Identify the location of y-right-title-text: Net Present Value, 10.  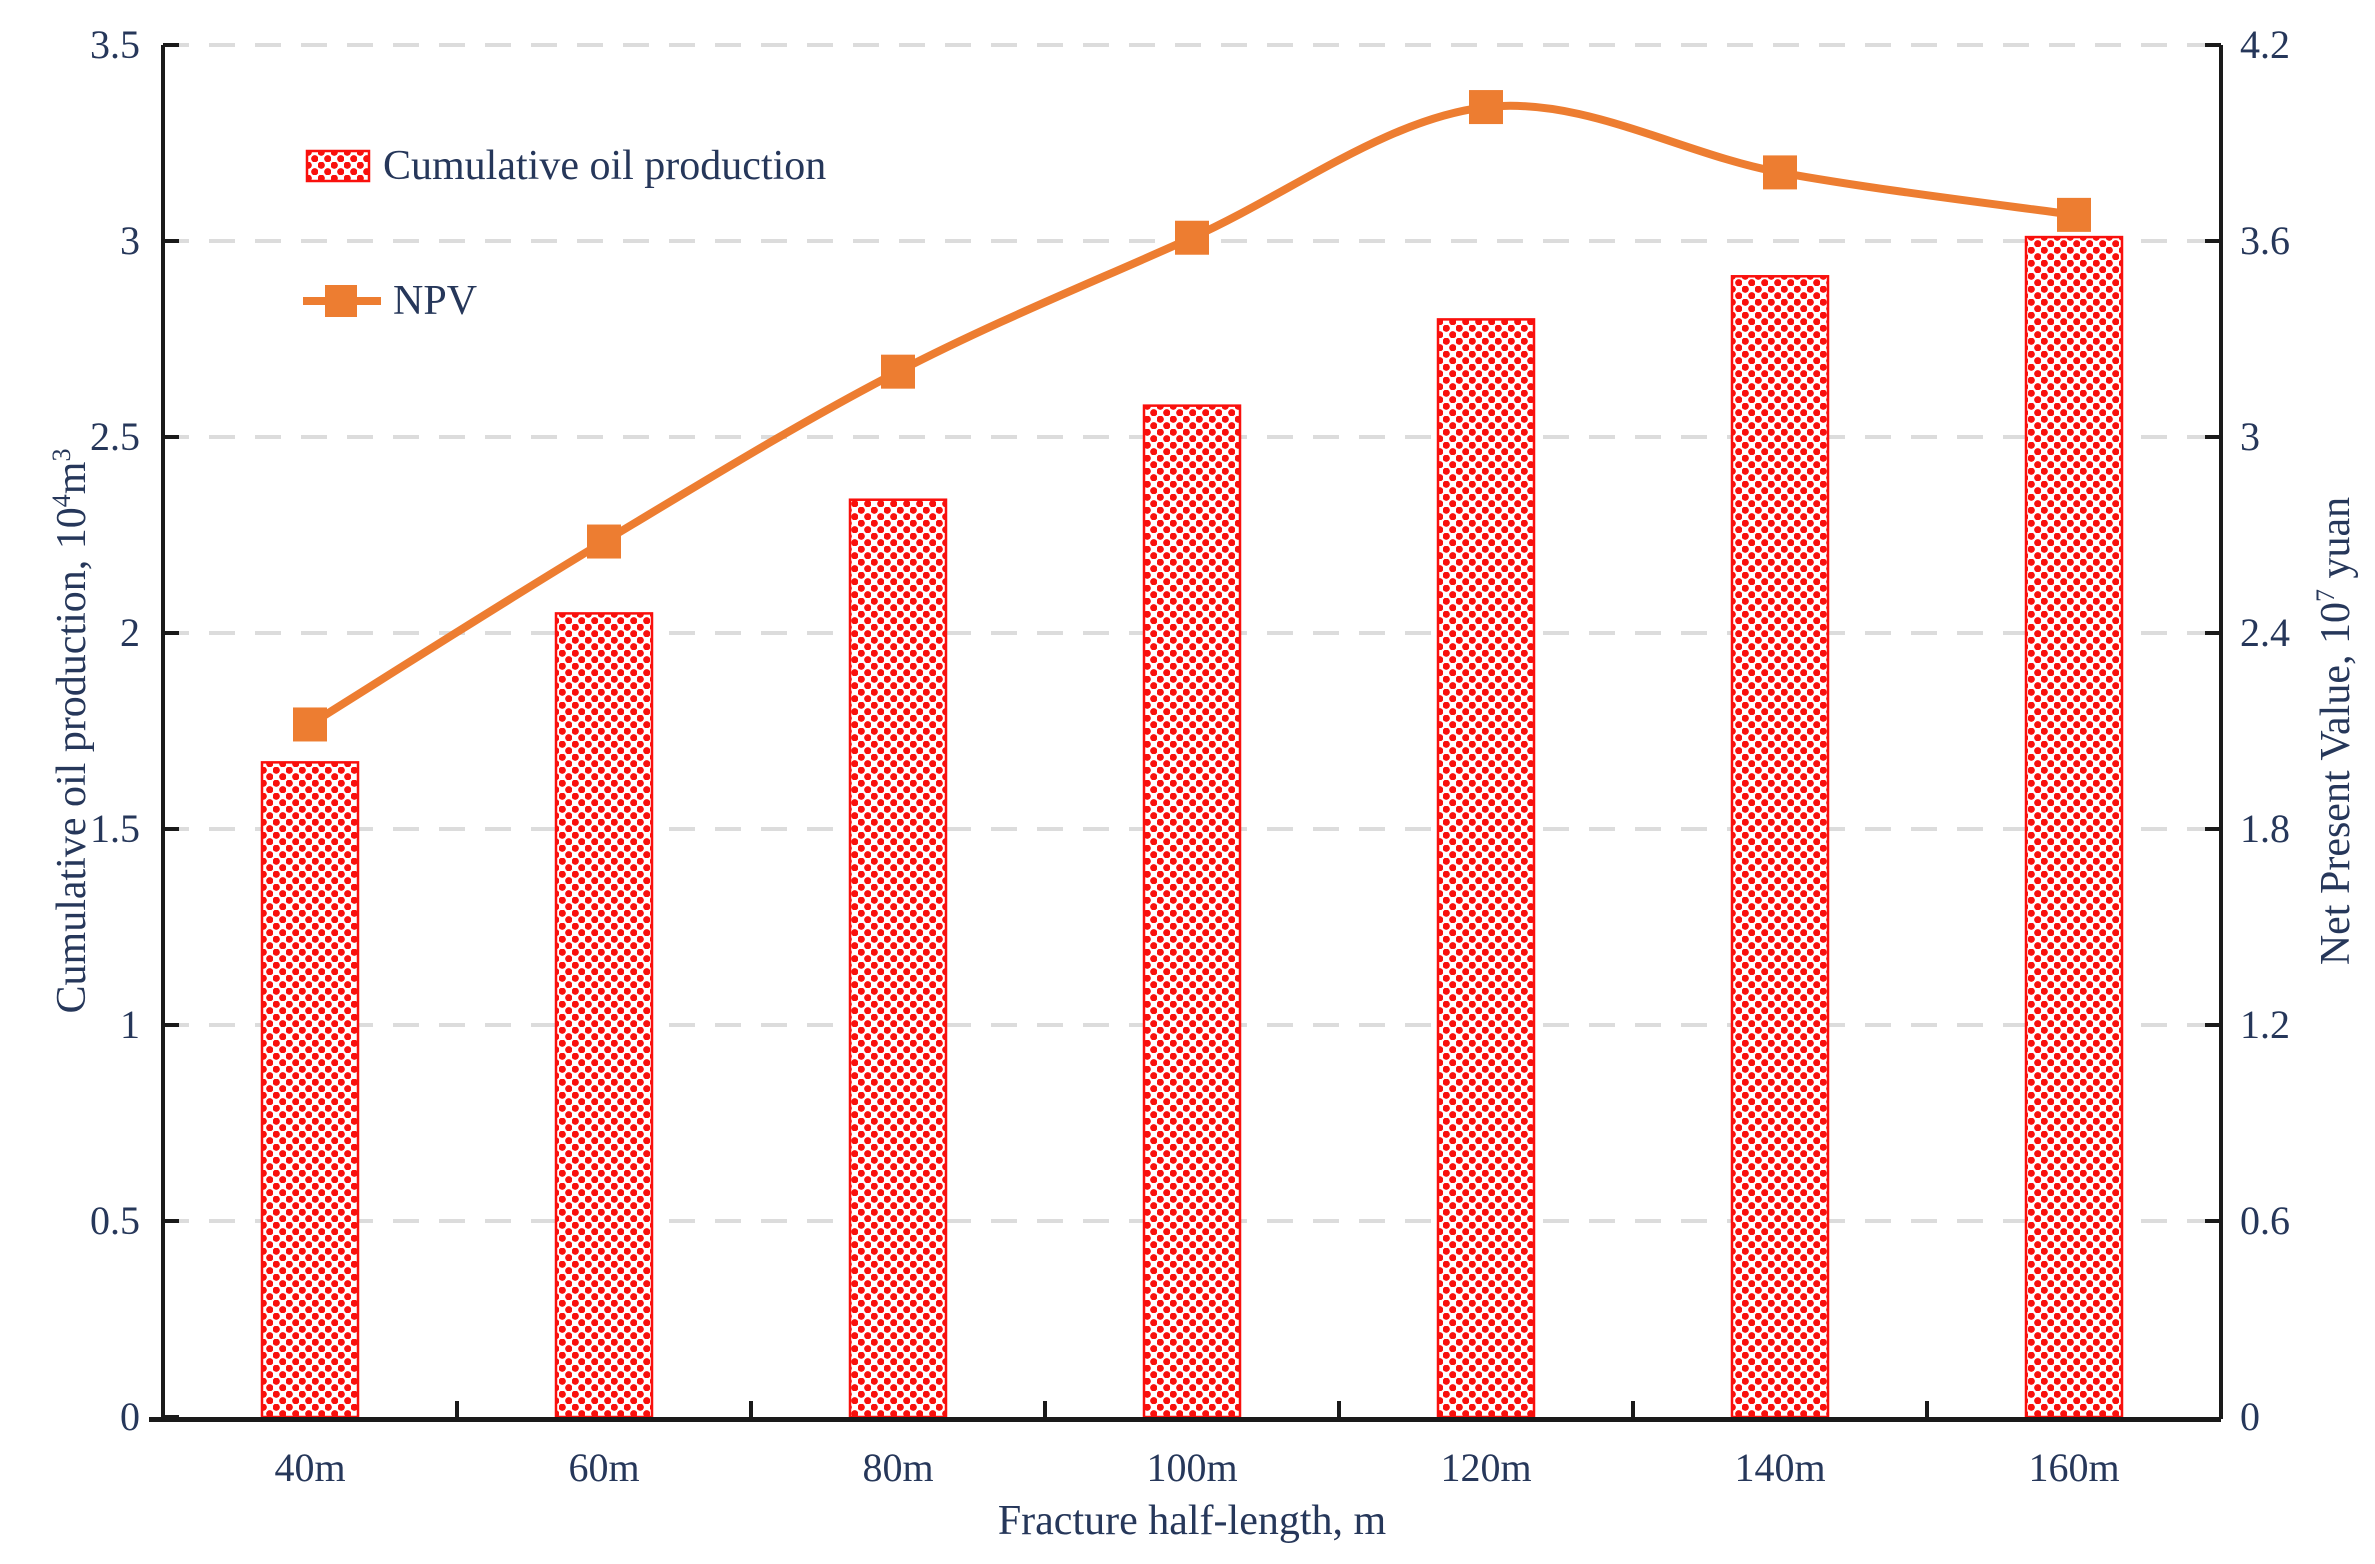
(2336, 784).